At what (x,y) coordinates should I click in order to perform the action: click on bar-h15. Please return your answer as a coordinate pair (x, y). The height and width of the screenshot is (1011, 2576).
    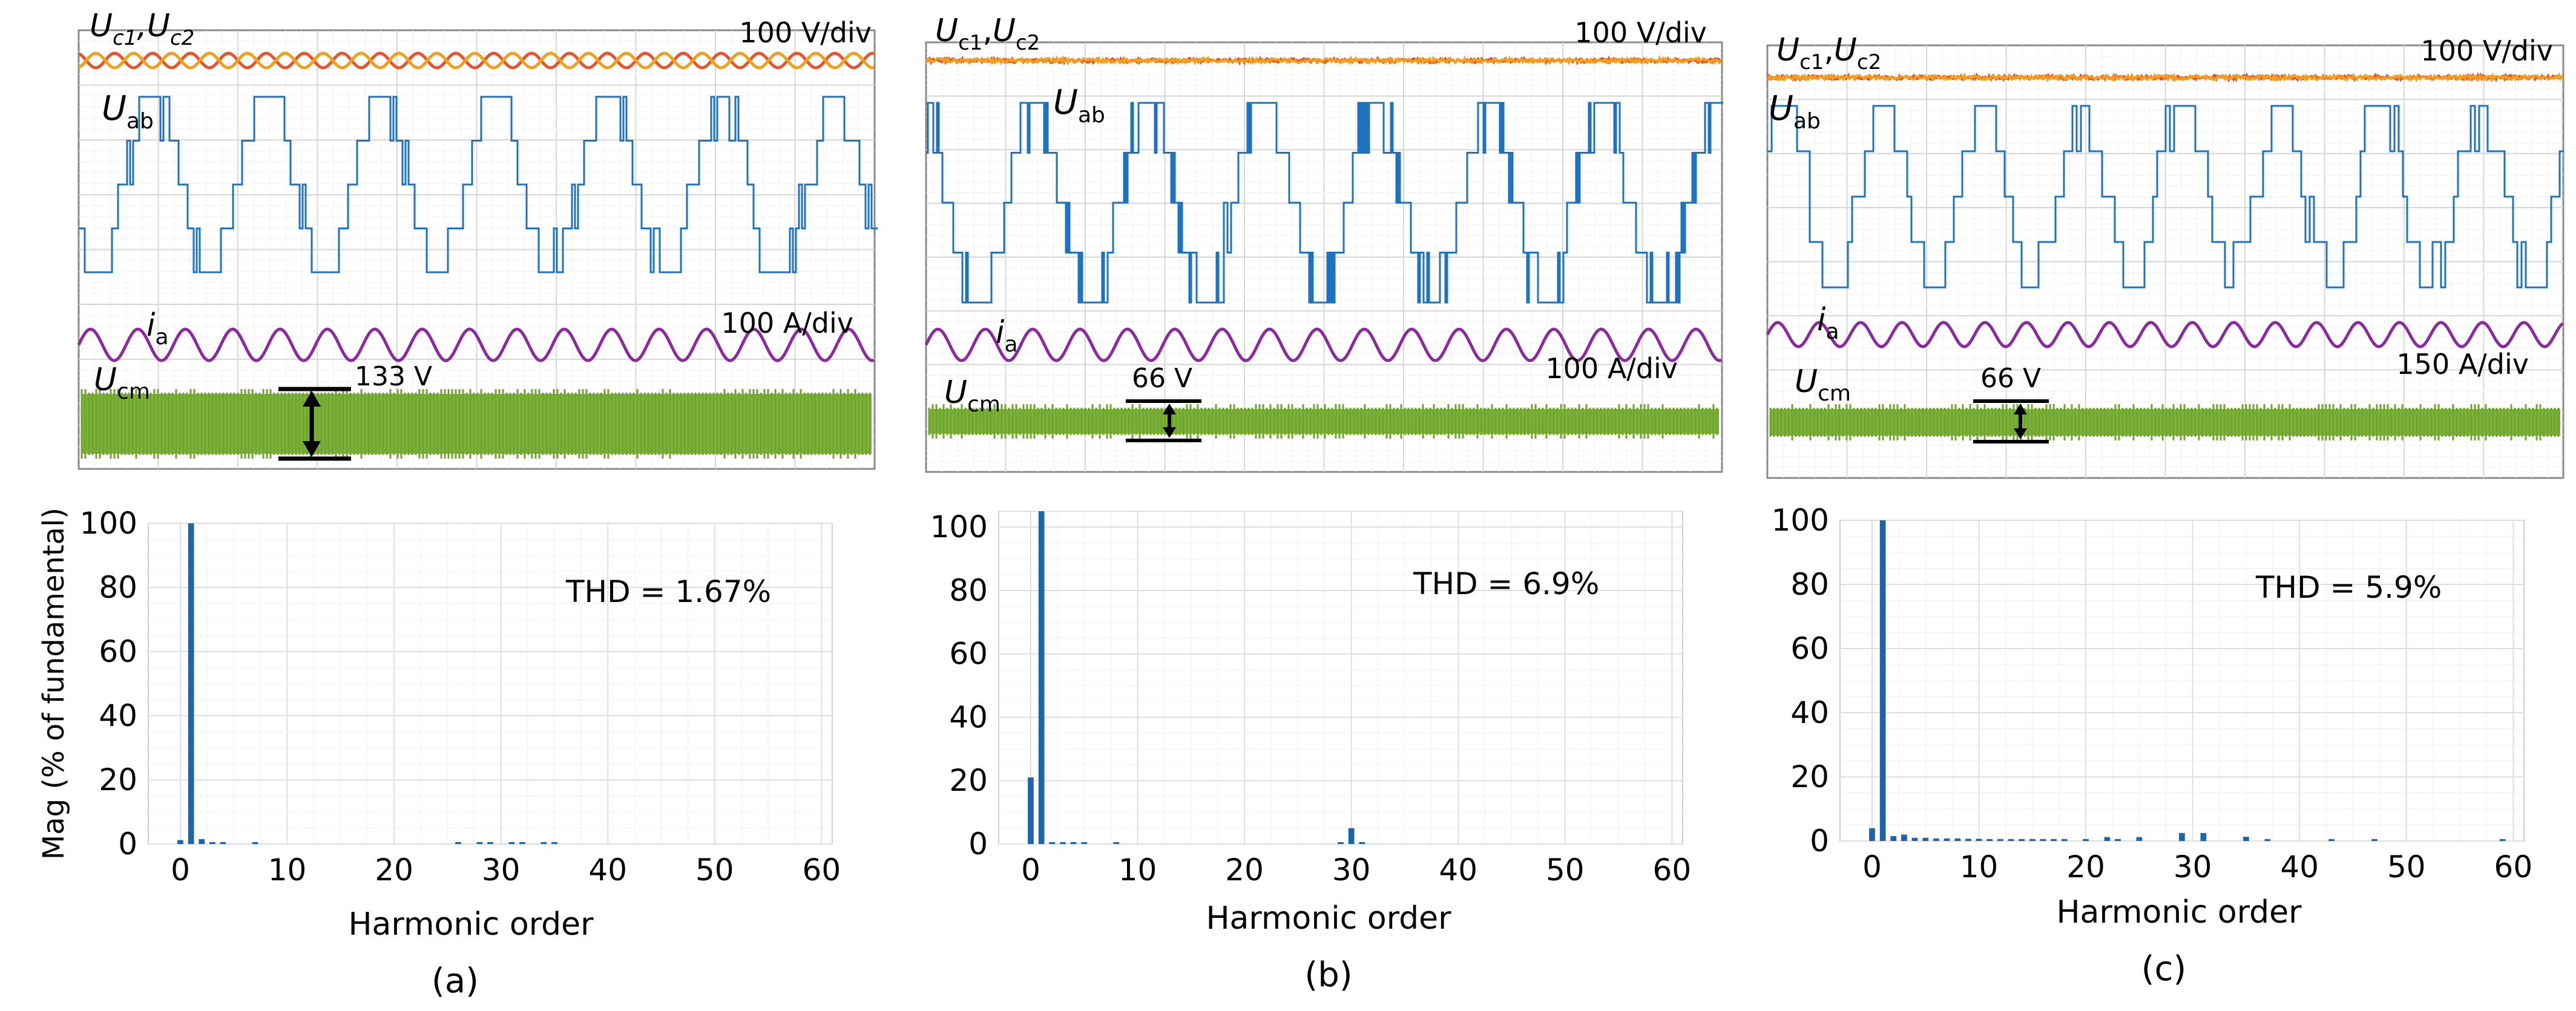
    Looking at the image, I should click on (2032, 840).